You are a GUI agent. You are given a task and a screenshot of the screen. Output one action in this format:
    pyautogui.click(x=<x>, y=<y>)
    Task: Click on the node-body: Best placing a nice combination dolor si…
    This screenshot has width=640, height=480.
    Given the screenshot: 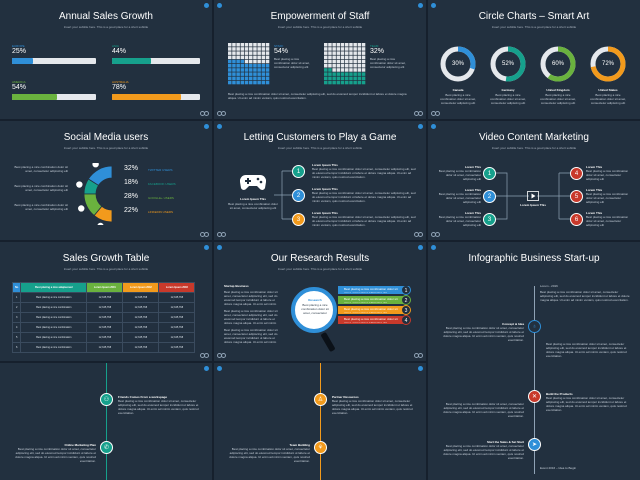 What is the action you would take?
    pyautogui.click(x=586, y=404)
    